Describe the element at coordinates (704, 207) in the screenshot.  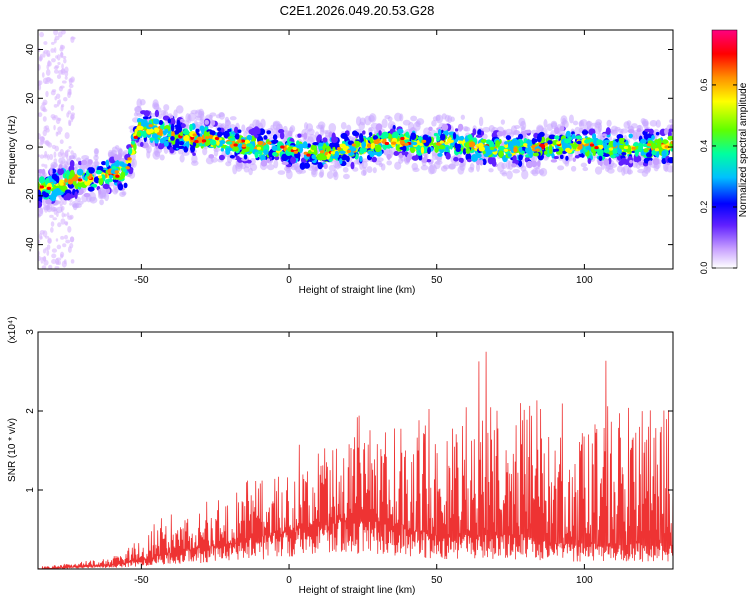
I see `colorbar-tick-label: 0.2` at that location.